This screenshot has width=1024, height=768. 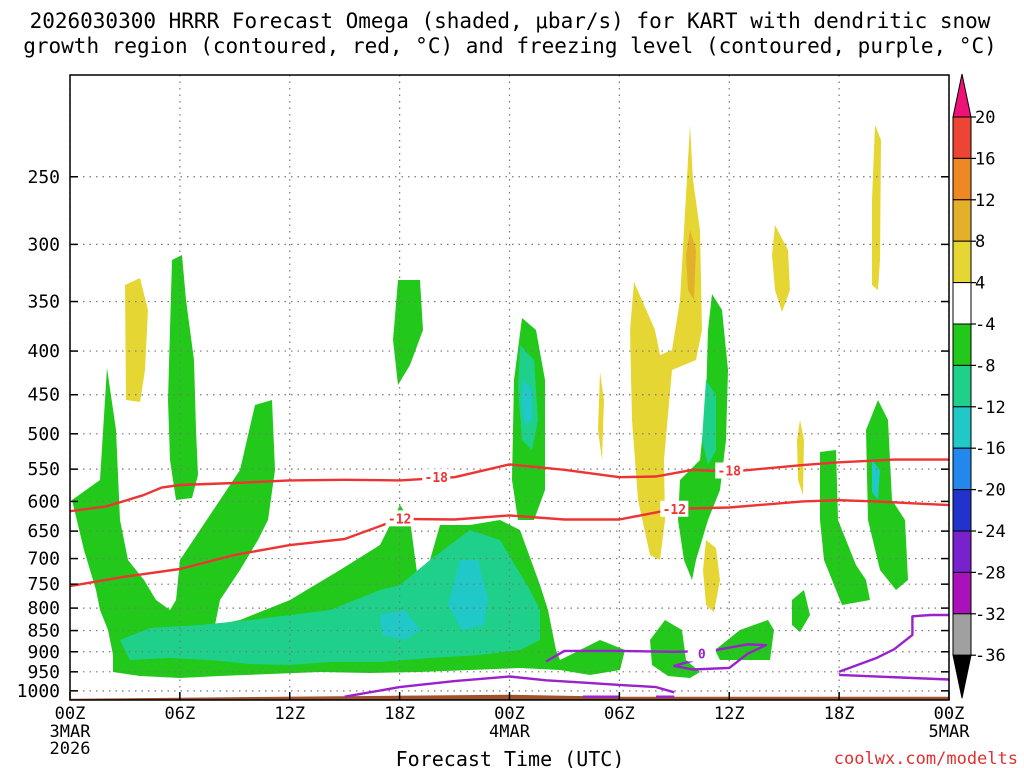 I want to click on x-tick-sublabel-4: 4MAR, so click(x=510, y=732).